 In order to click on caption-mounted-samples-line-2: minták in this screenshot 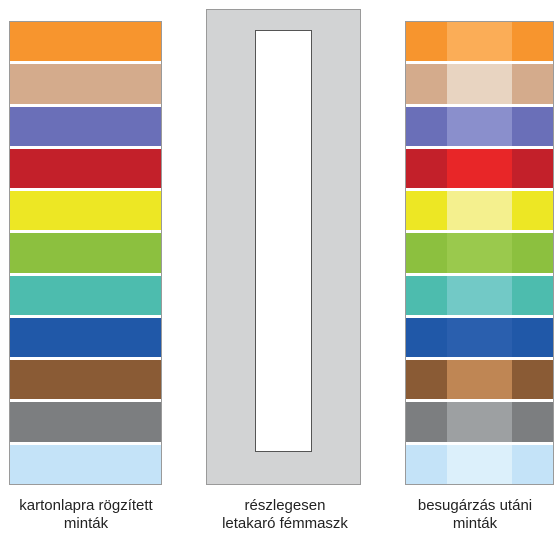, I will do `click(86, 523)`.